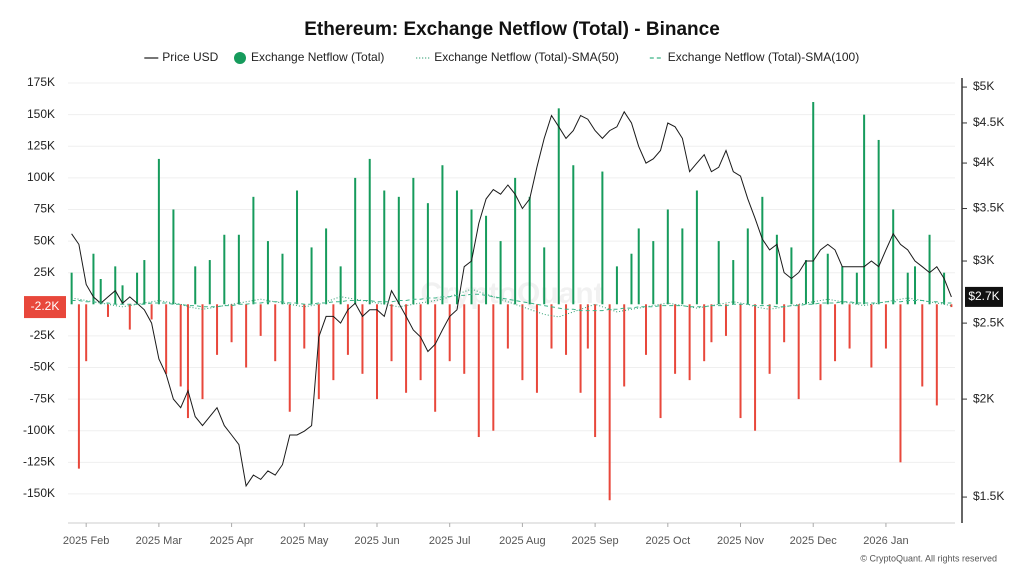  Describe the element at coordinates (988, 122) in the screenshot. I see `y2-tick-label: $4.5K` at that location.